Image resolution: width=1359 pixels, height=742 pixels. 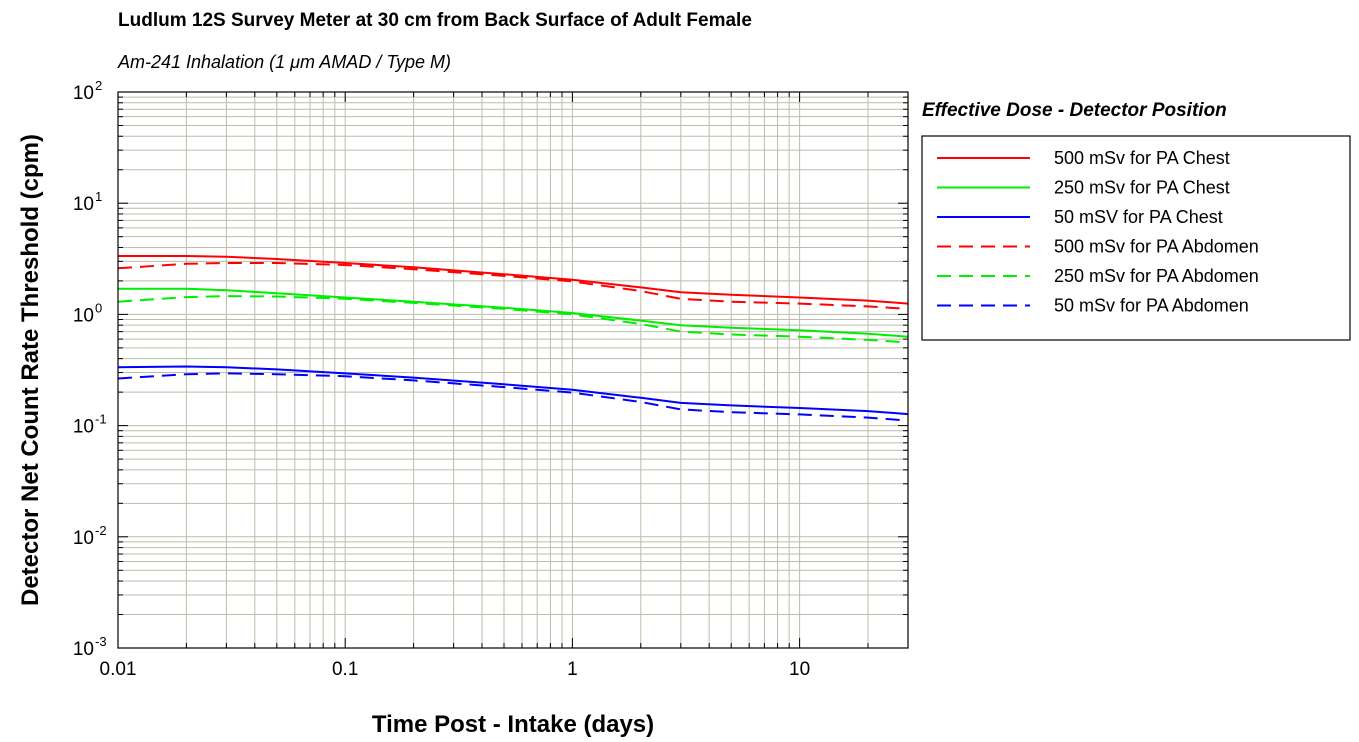 I want to click on y-tick-label: 10 2, so click(x=87, y=91).